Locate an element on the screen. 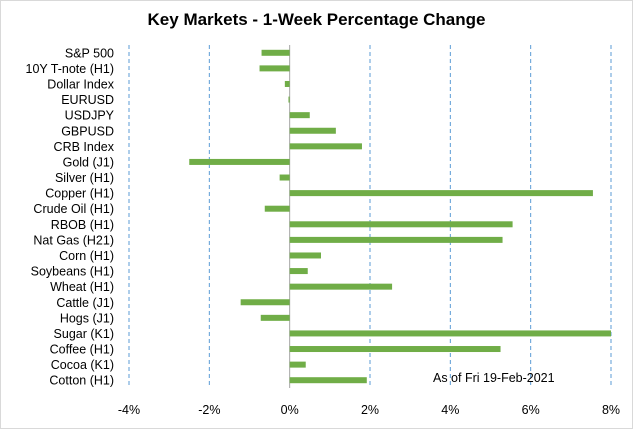  category-label: Cocoa (K1) is located at coordinates (82, 365).